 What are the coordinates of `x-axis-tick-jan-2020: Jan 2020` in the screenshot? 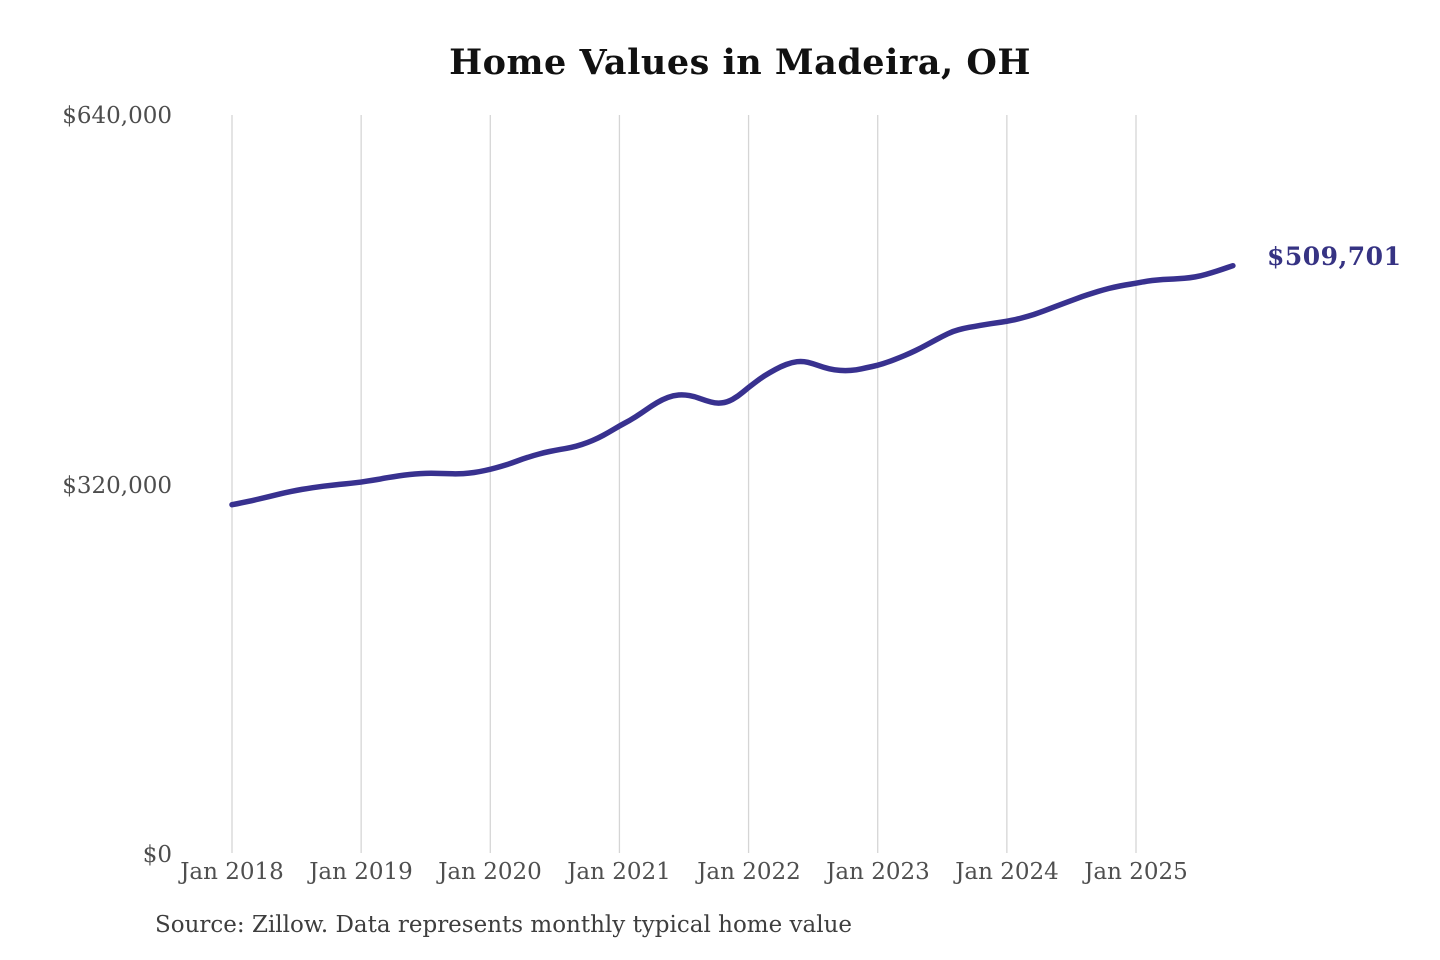 It's located at (490, 872).